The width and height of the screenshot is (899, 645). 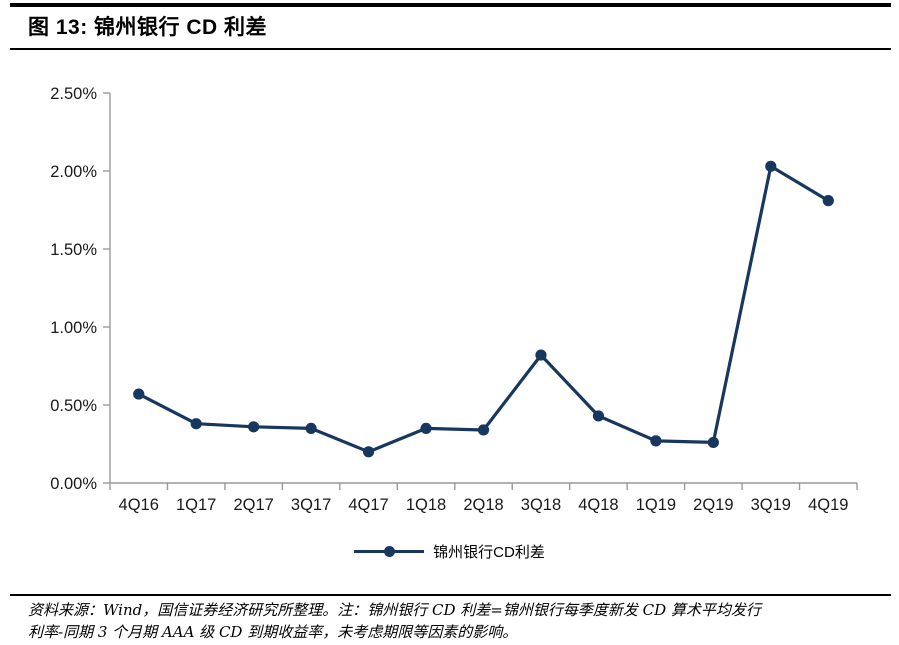 What do you see at coordinates (73, 172) in the screenshot?
I see `svg-text: 2.00%` at bounding box center [73, 172].